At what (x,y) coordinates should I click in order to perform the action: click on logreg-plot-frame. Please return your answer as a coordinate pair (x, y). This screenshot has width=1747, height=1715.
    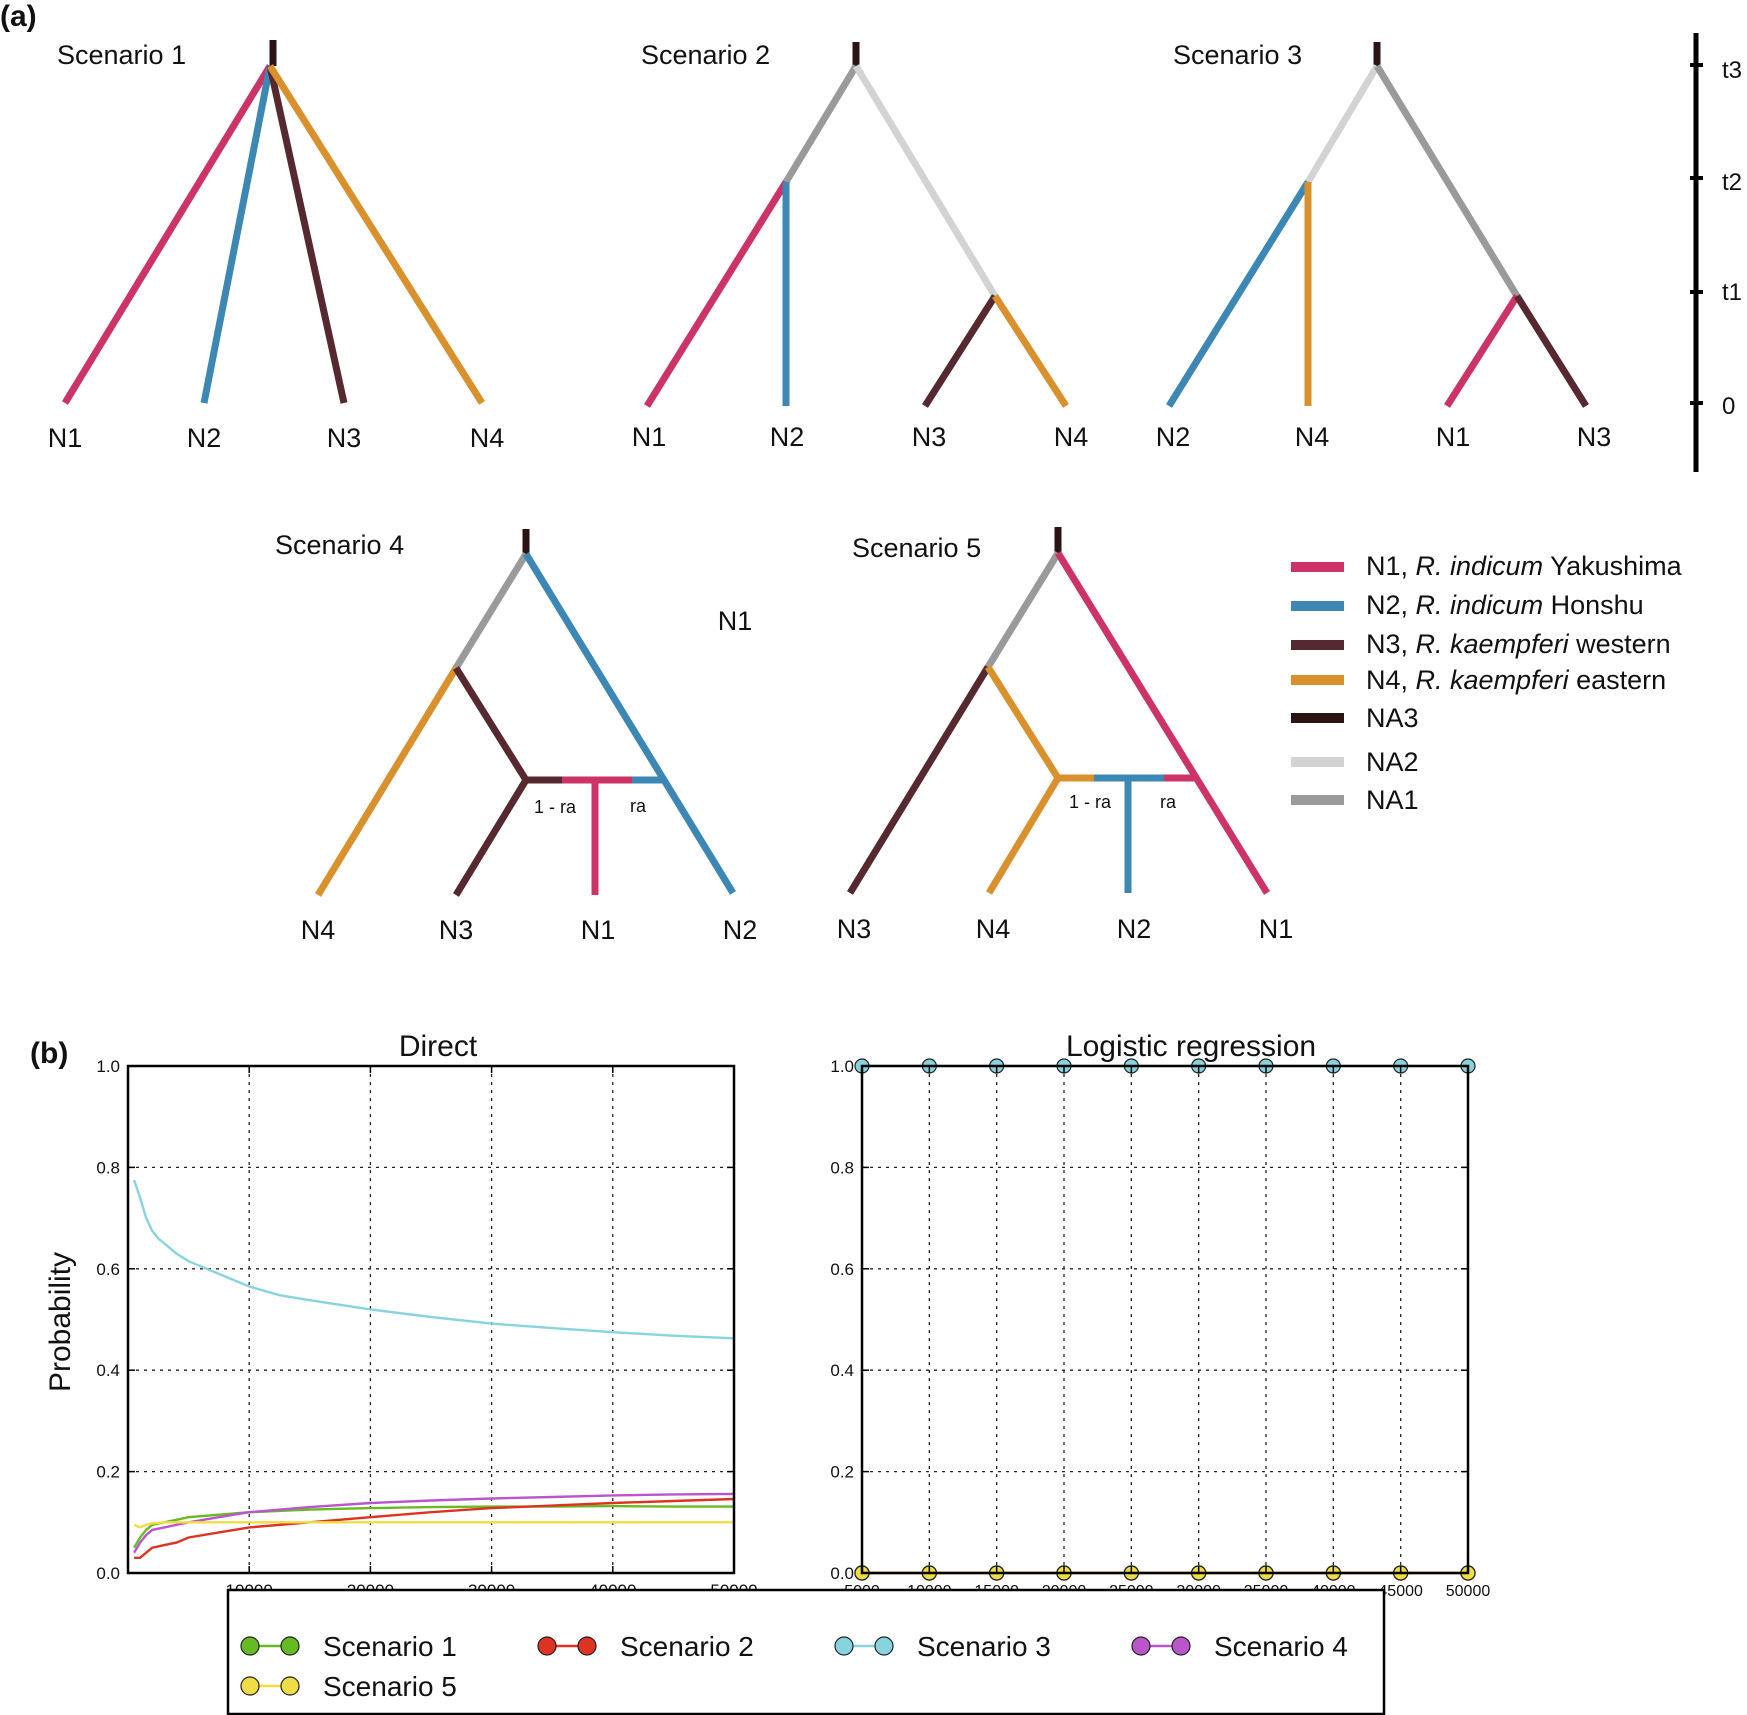
    Looking at the image, I should click on (1165, 1319).